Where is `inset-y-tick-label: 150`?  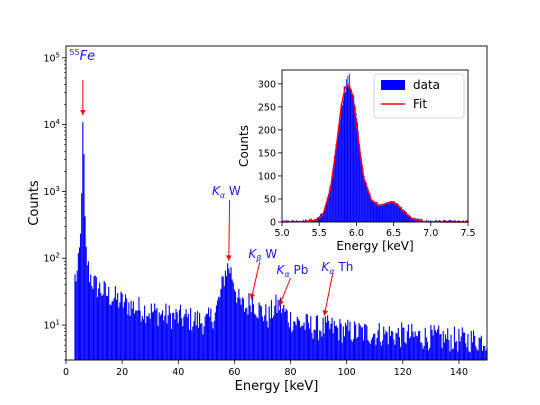 inset-y-tick-label: 150 is located at coordinates (267, 153).